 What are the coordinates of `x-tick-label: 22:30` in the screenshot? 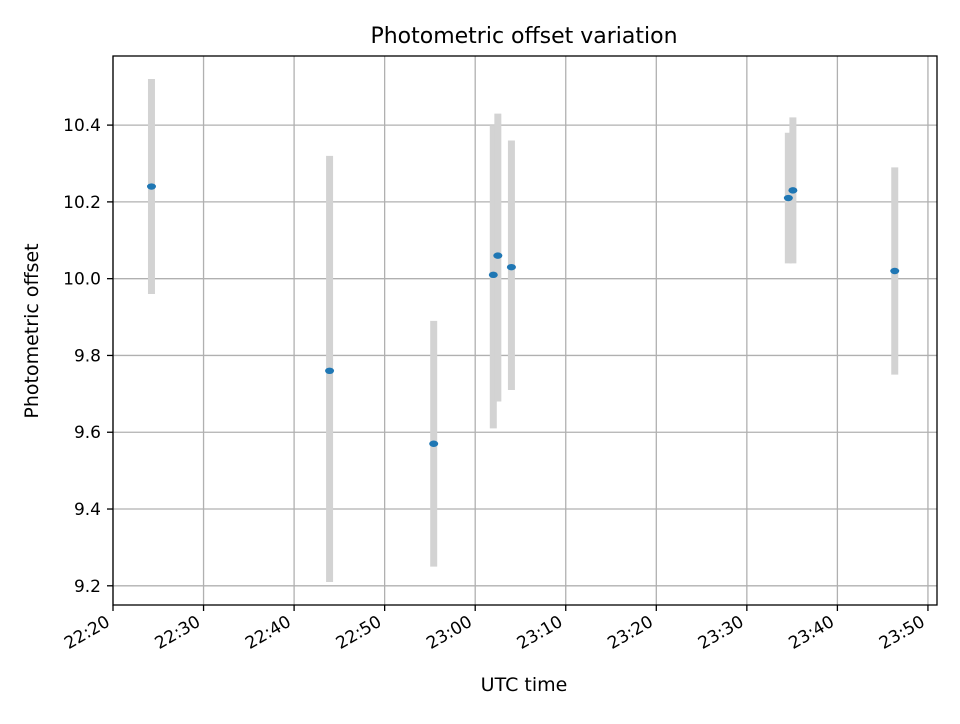 It's located at (178, 633).